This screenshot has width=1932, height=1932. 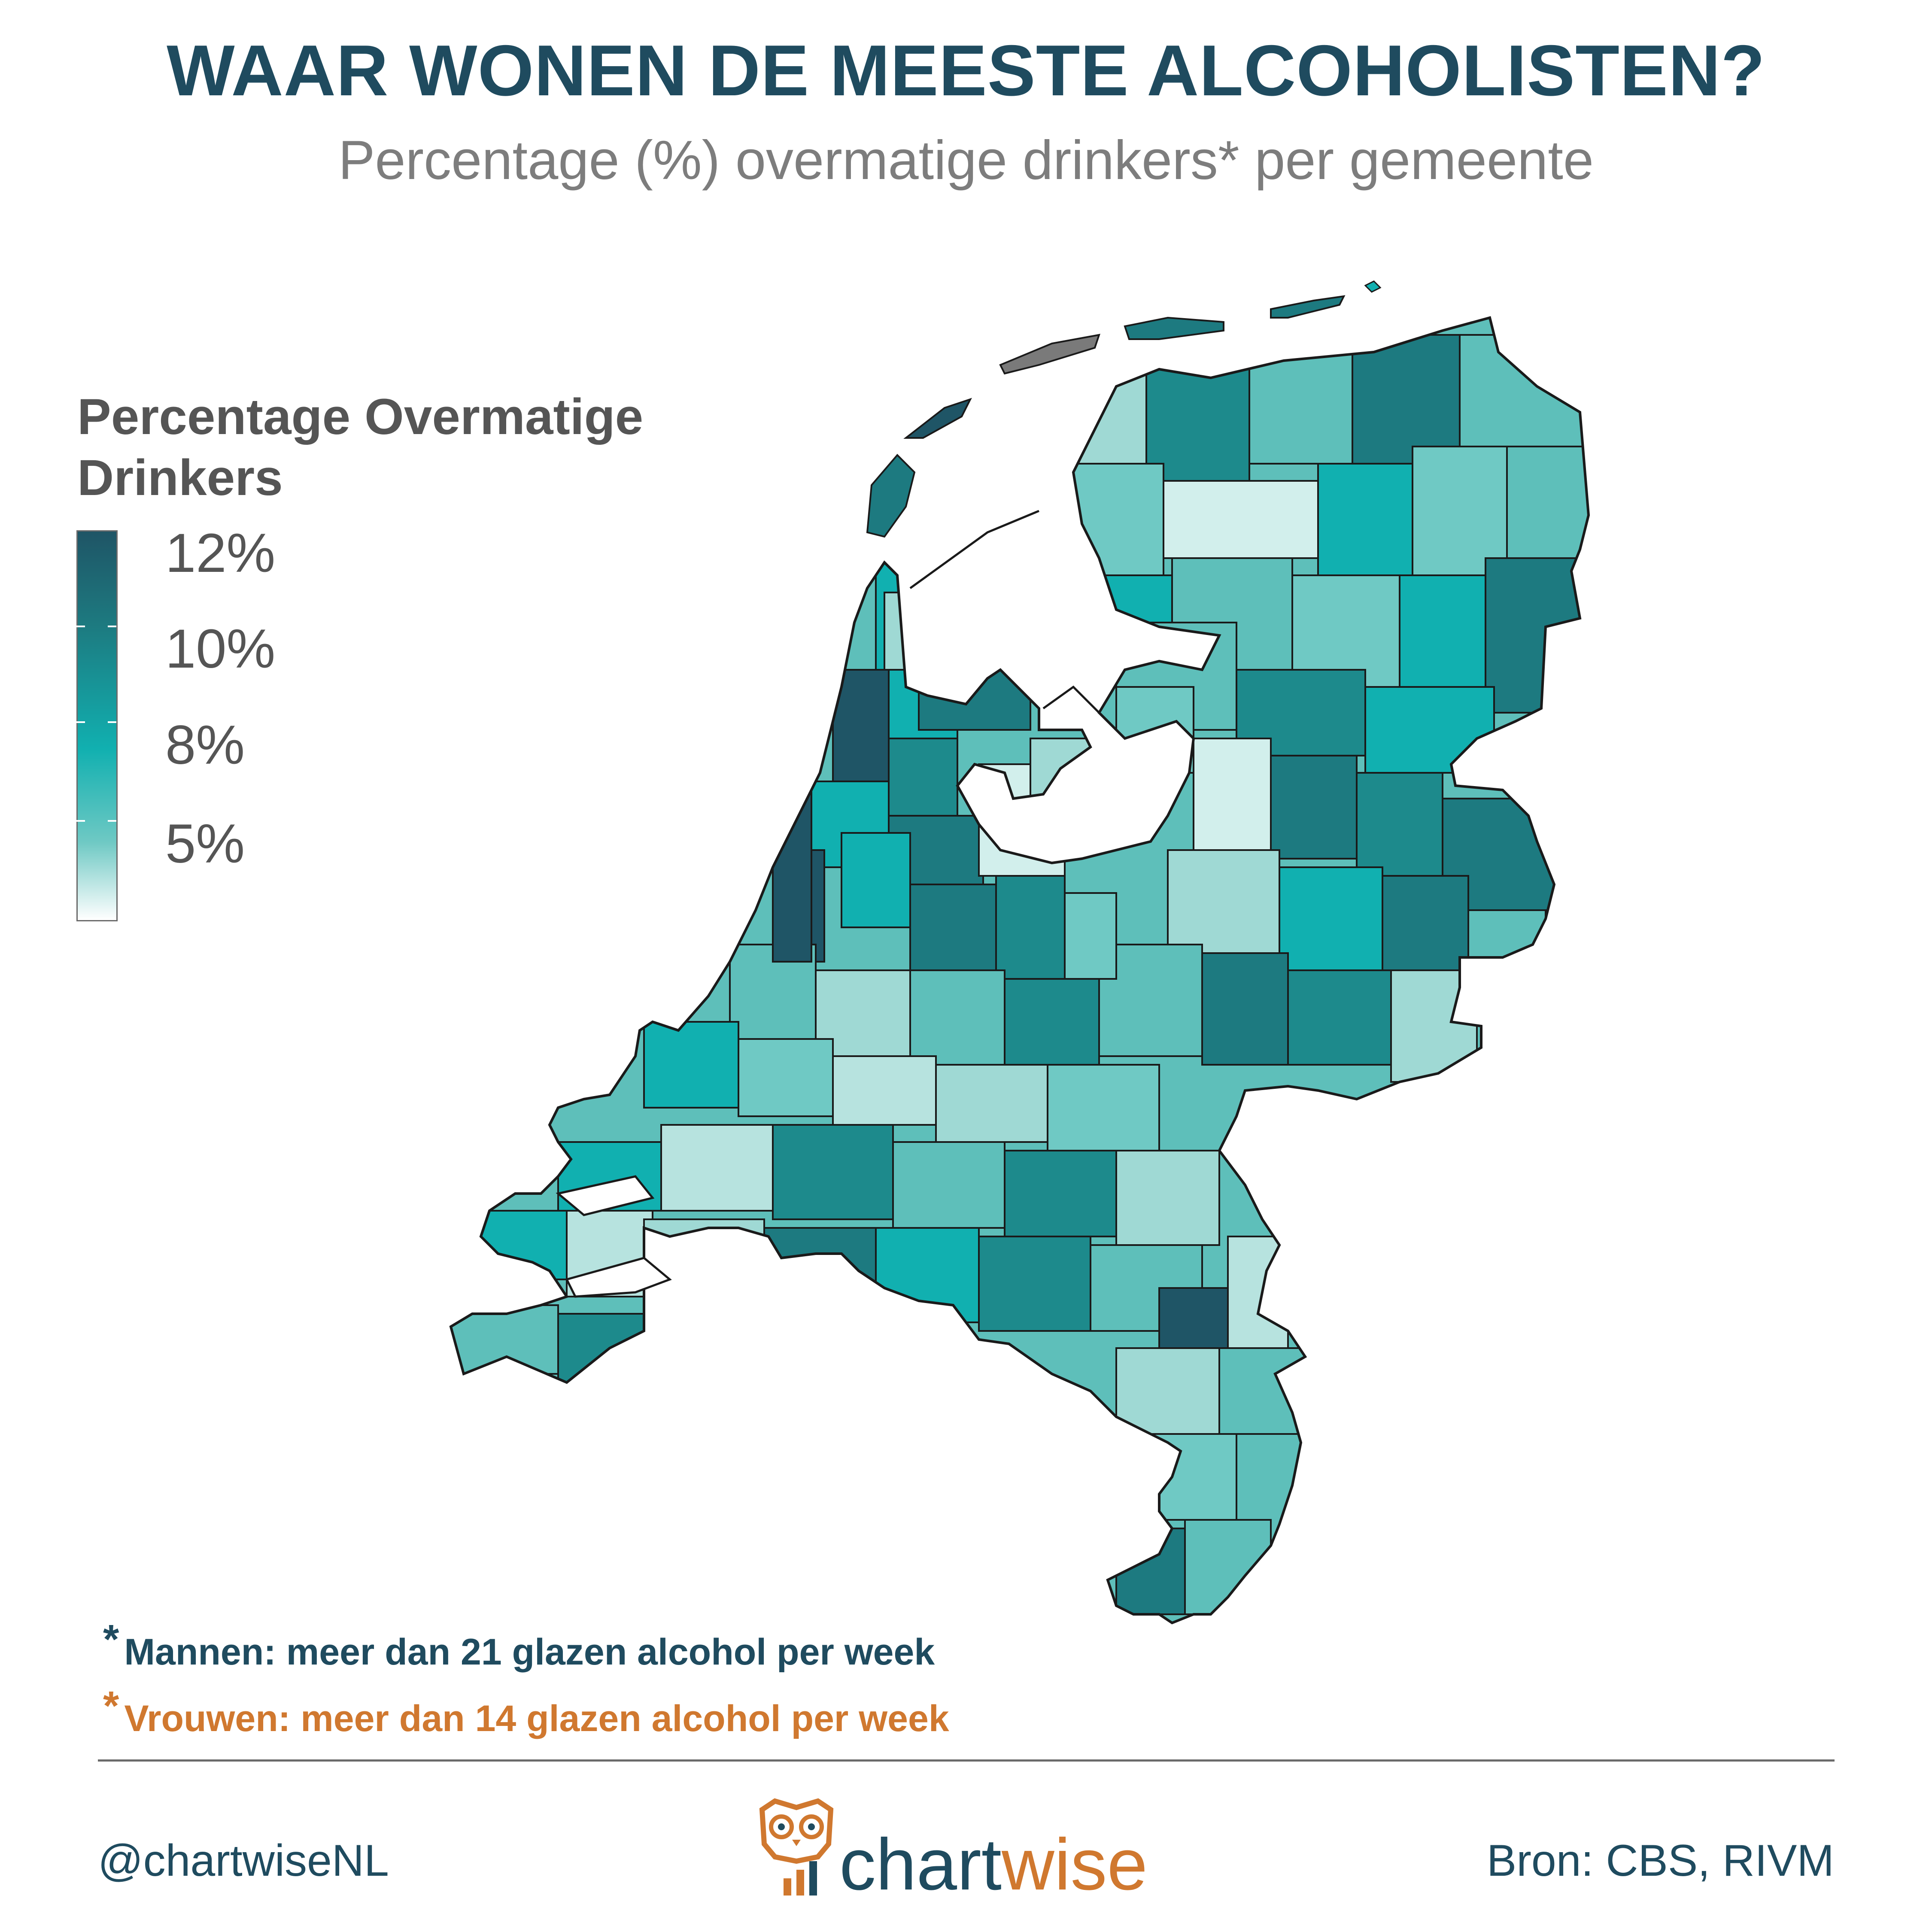 I want to click on page-title: WAAR WONEN DE MEESTE ALCOHOLISTEN?, so click(x=966, y=70).